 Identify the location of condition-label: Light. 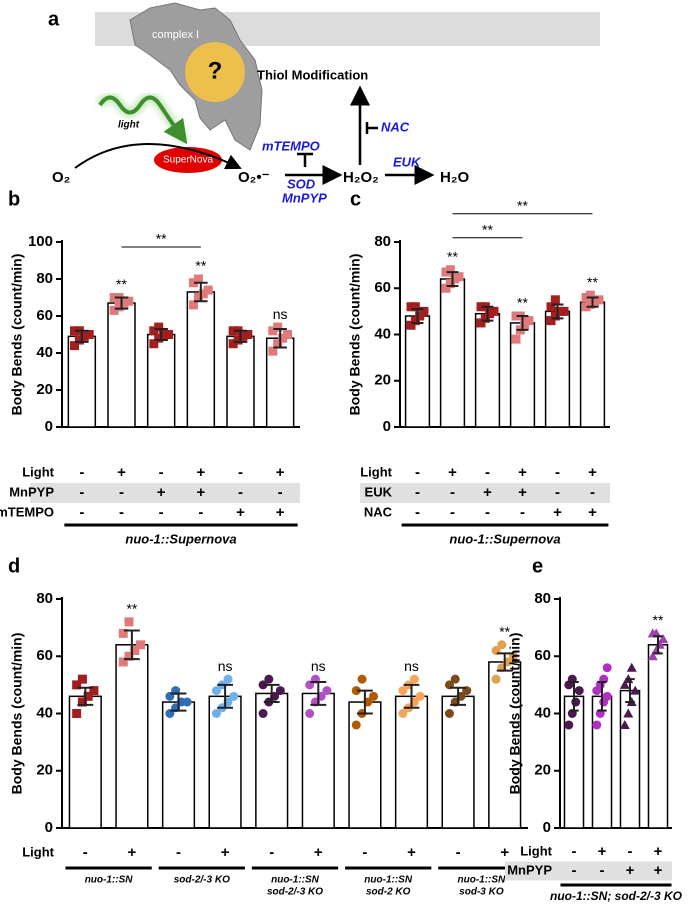
(376, 471).